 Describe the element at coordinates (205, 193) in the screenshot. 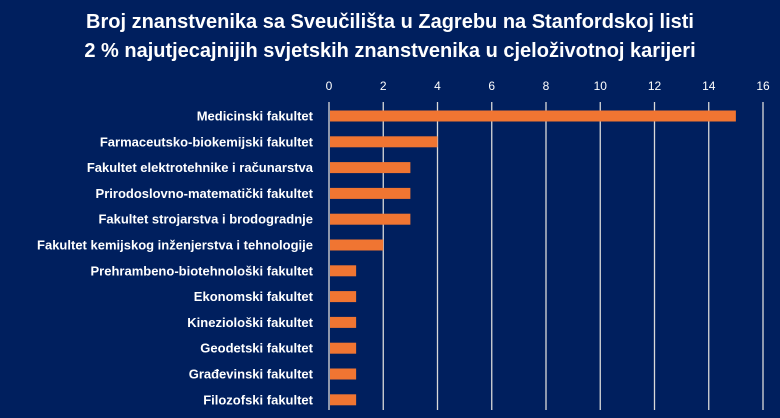

I see `category-label: Prirodoslovno-matematički fakultet` at that location.